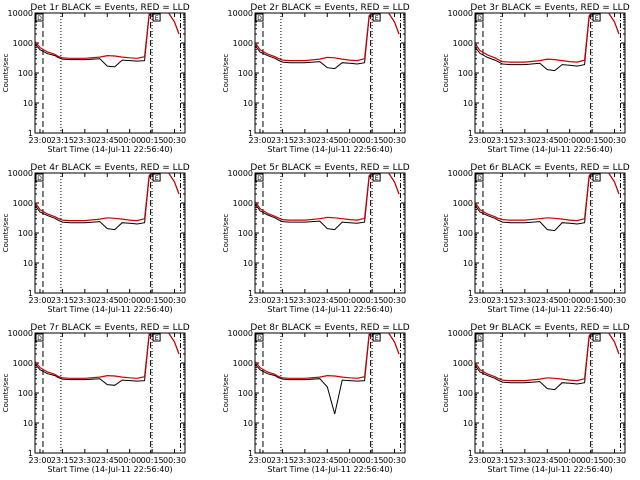 The width and height of the screenshot is (640, 480). I want to click on panel-title: Det 3r BLACK = Events, RED = LLD, so click(549, 8).